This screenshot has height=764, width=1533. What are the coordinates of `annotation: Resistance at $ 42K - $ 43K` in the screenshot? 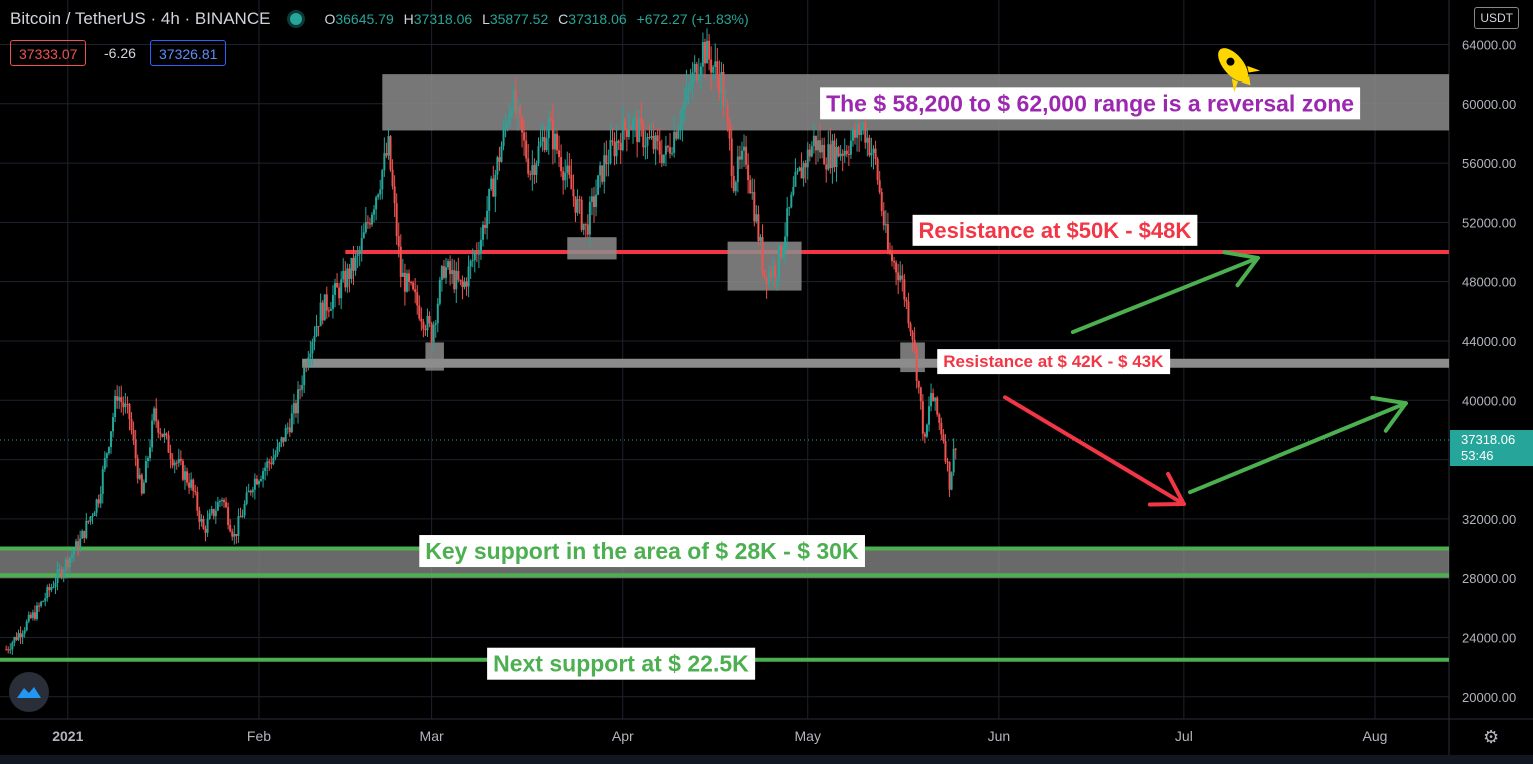 It's located at (1054, 362).